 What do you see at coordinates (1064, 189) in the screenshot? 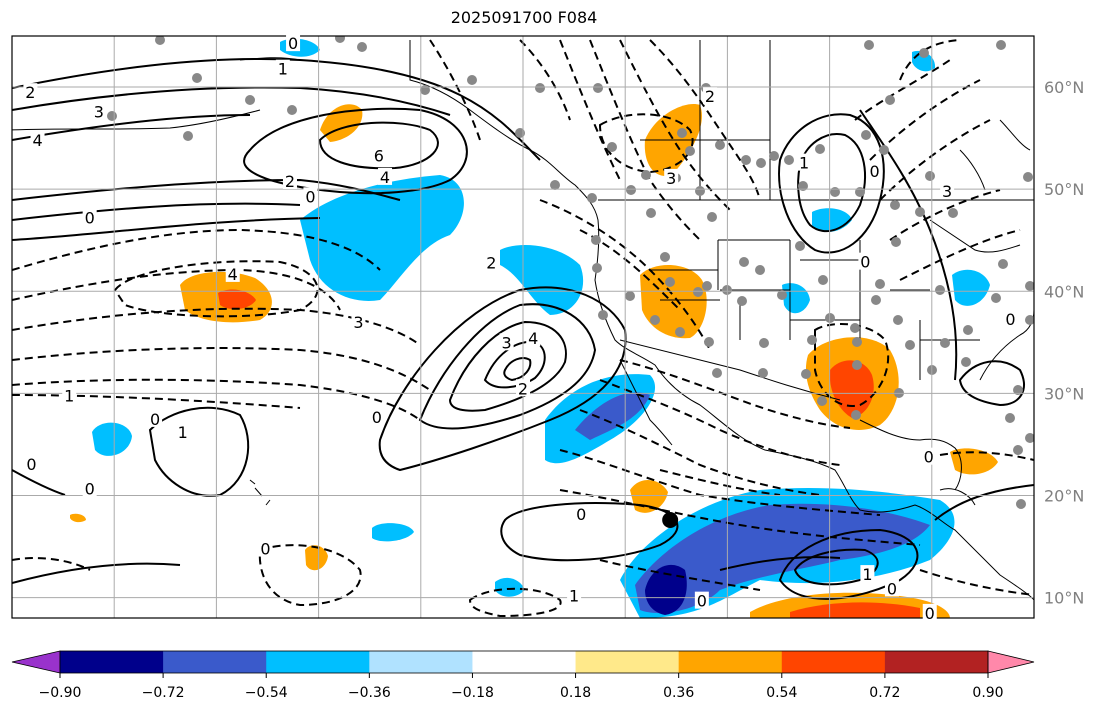
I see `lat-tick-label: 50°N` at bounding box center [1064, 189].